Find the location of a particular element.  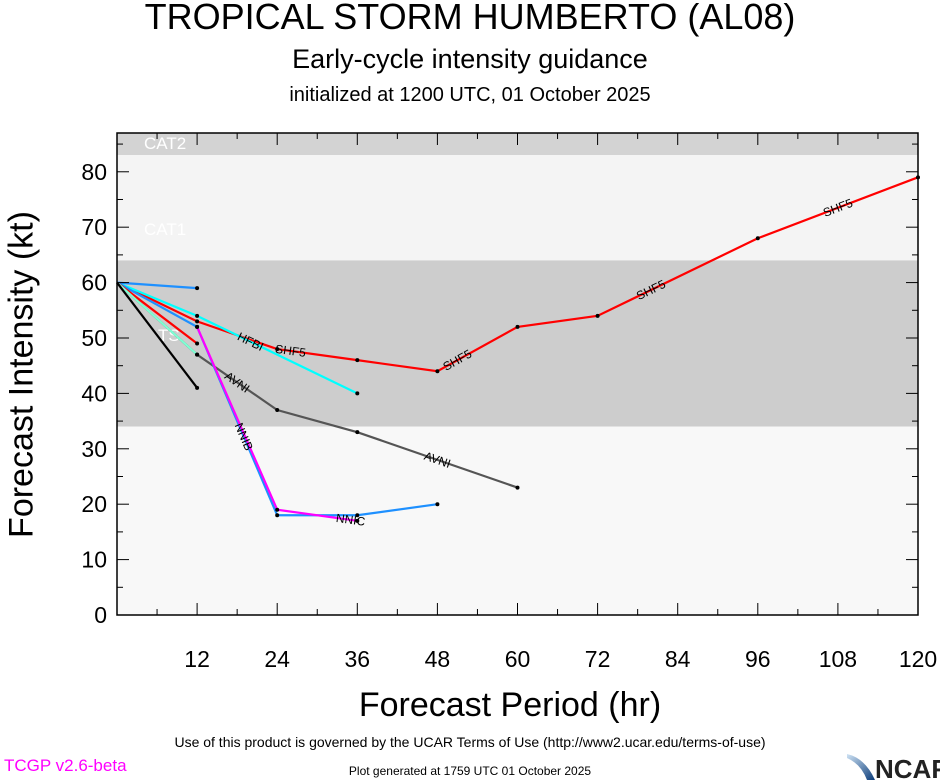

init-time: initialized at 1200 UTC, 01 October 2025 is located at coordinates (470, 95).